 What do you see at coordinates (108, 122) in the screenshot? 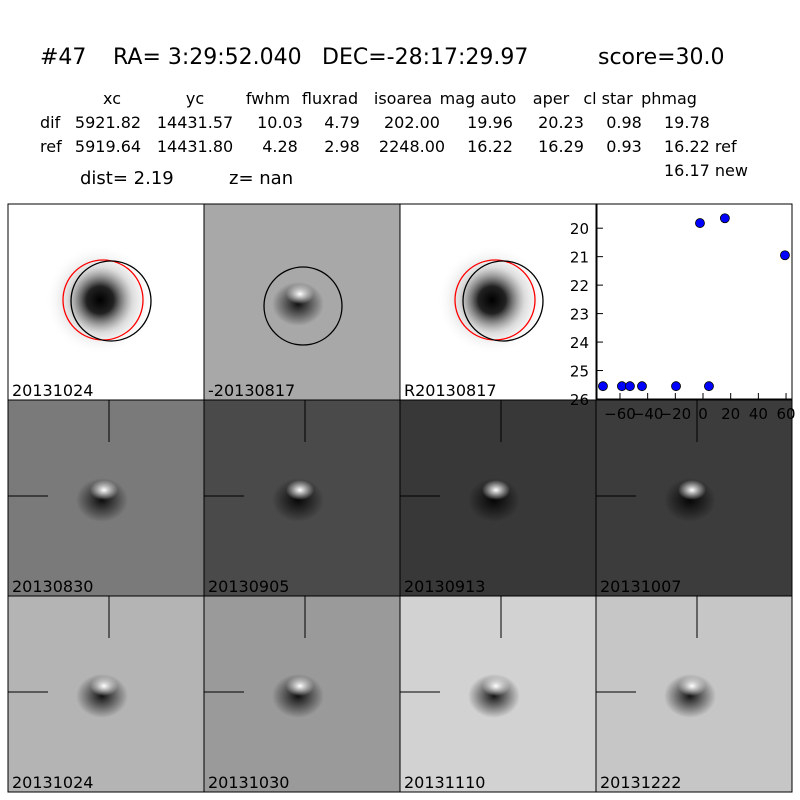
I see `table-cell: 5921.82` at bounding box center [108, 122].